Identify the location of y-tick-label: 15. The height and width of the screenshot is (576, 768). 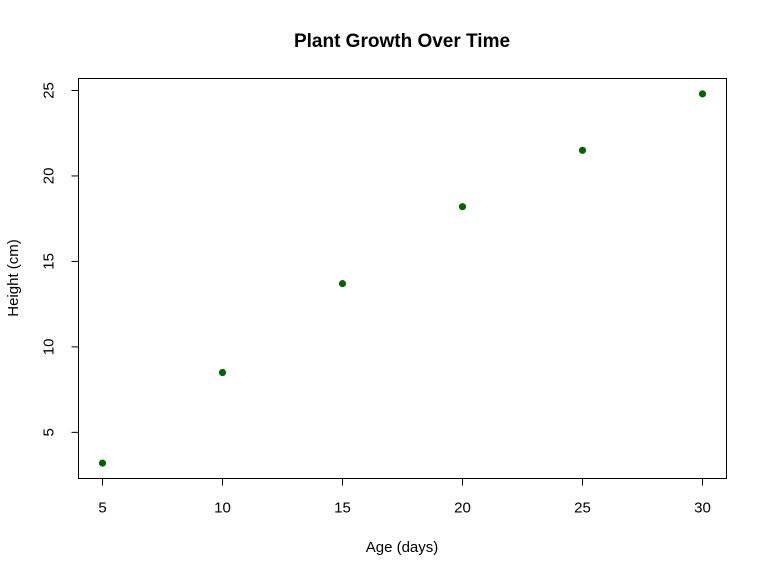
(49, 261).